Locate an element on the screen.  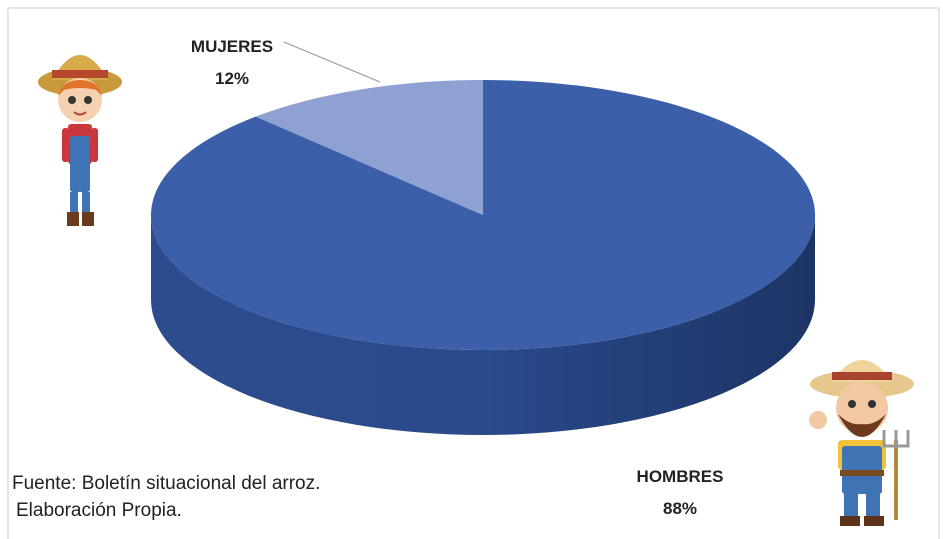
slice-label: MUJERES is located at coordinates (232, 46).